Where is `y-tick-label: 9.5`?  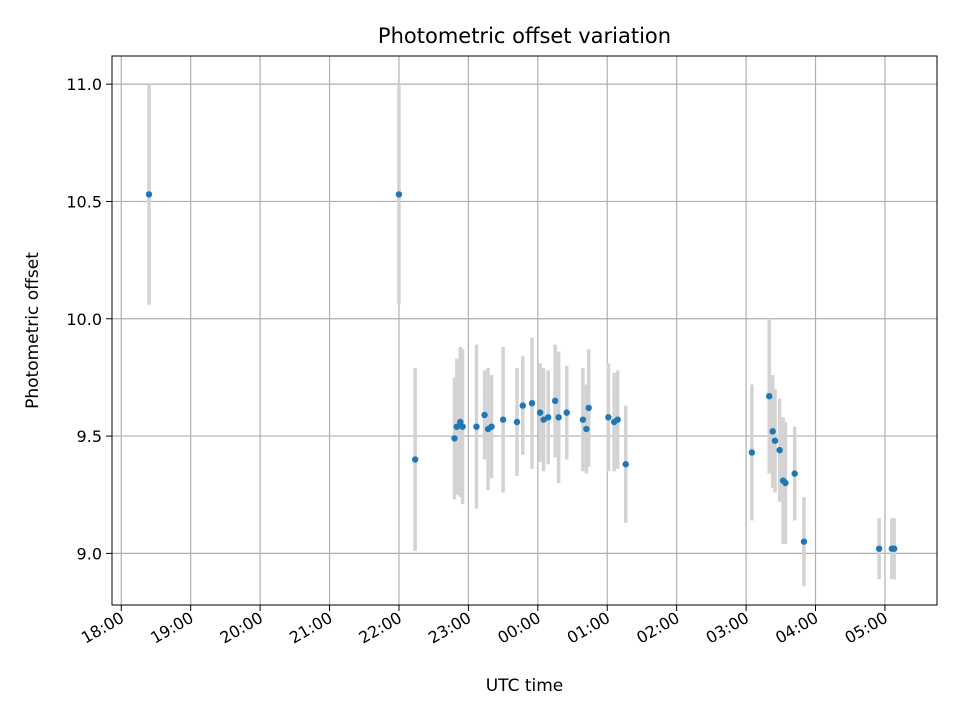
y-tick-label: 9.5 is located at coordinates (89, 436).